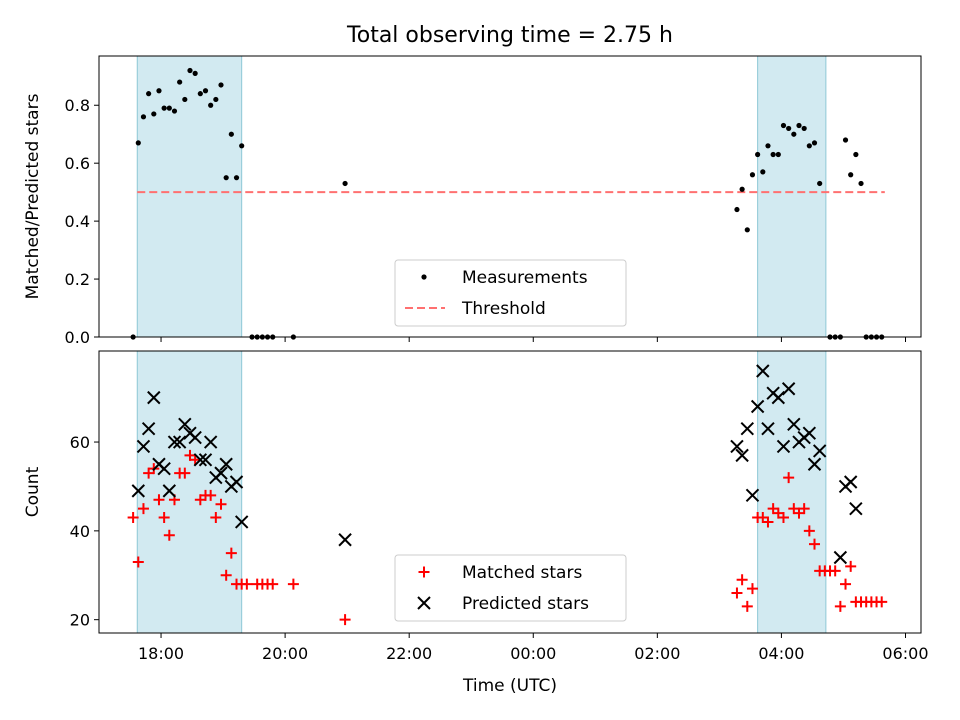 This screenshot has width=960, height=720. Describe the element at coordinates (80, 442) in the screenshot. I see `y-tick-label: 60` at that location.